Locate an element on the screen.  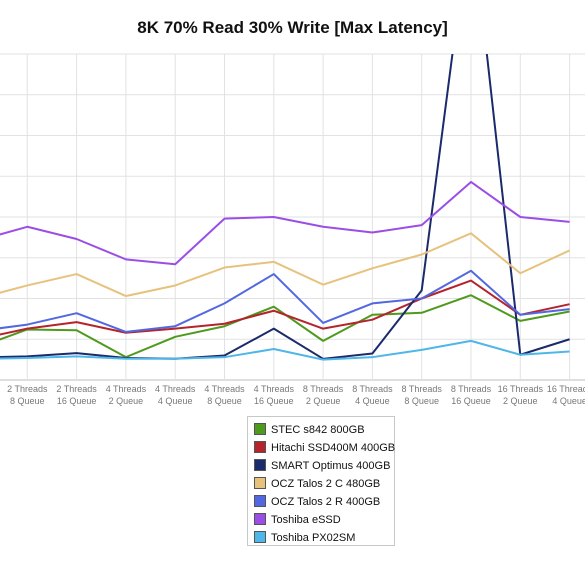
legend-item: Toshiba PX02SM is located at coordinates (324, 538).